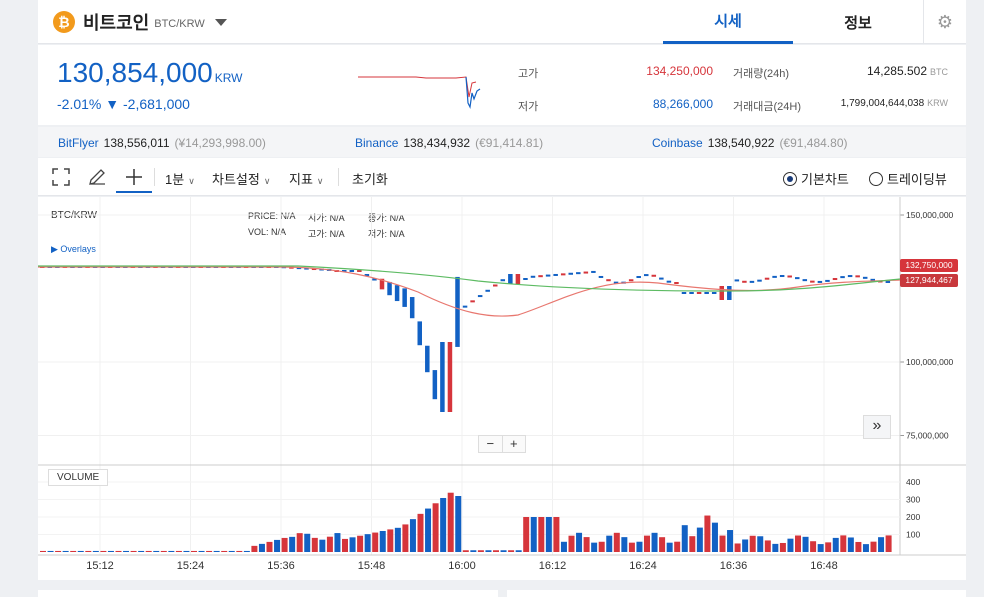 The height and width of the screenshot is (597, 984). Describe the element at coordinates (944, 22) in the screenshot. I see `settings-gear-icon: ⚙` at that location.